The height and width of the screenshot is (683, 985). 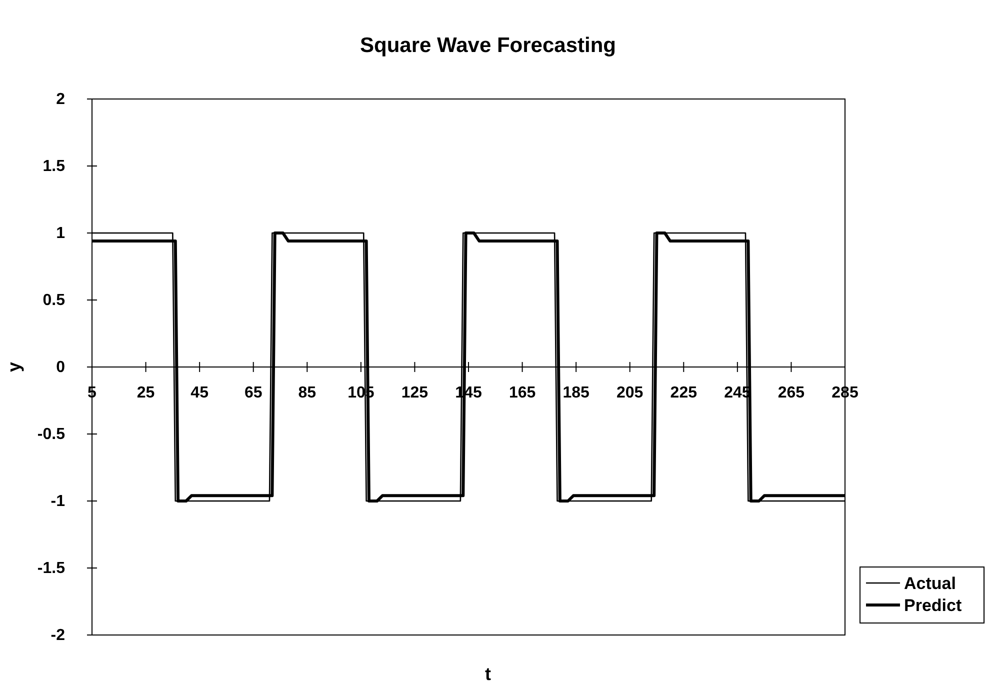 What do you see at coordinates (414, 393) in the screenshot?
I see `x-tick-label: 125` at bounding box center [414, 393].